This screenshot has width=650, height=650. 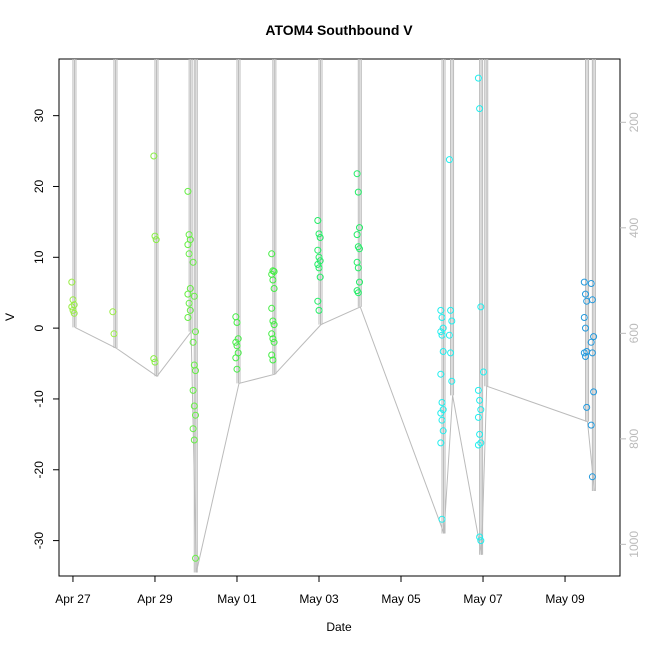 What do you see at coordinates (634, 122) in the screenshot?
I see `y2-tick-label: 200` at bounding box center [634, 122].